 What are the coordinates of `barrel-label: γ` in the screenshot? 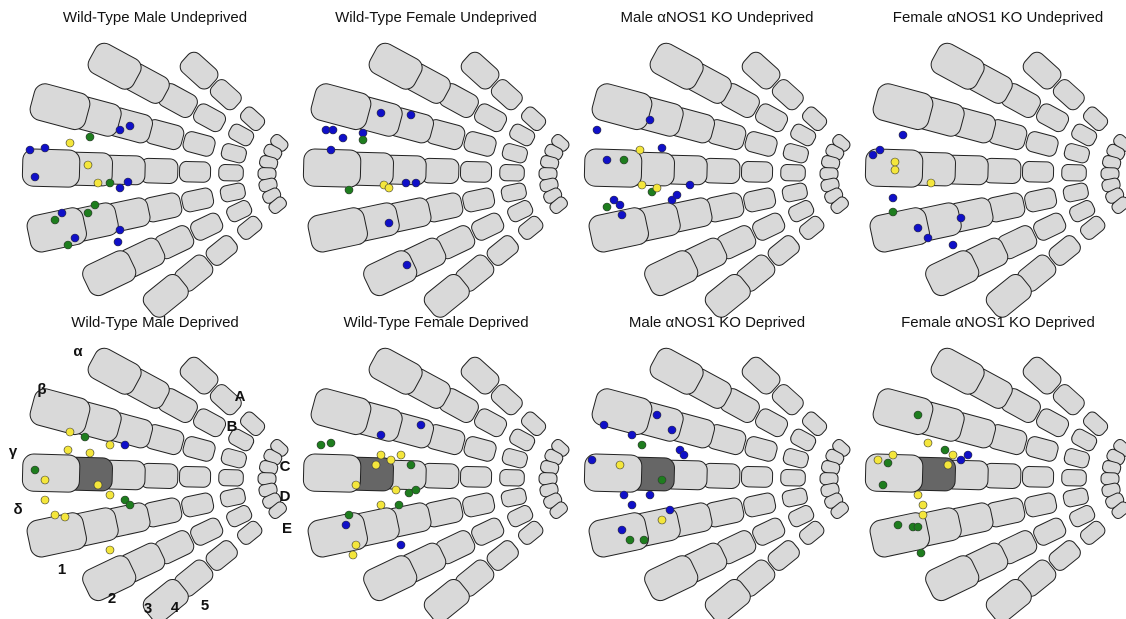 It's located at (13, 451).